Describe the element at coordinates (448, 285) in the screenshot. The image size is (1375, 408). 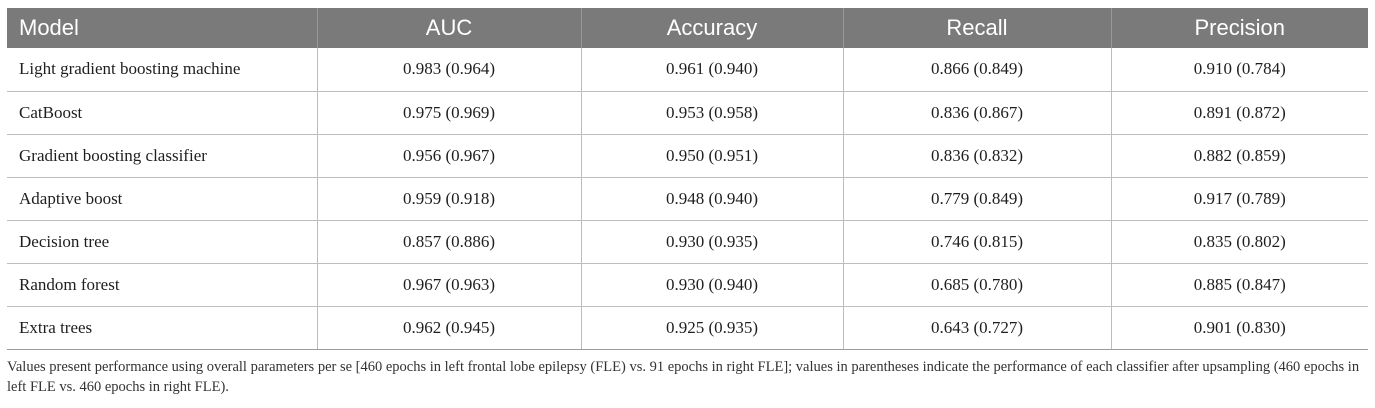
I see `cell-auc: 0.967 (0.963)` at that location.